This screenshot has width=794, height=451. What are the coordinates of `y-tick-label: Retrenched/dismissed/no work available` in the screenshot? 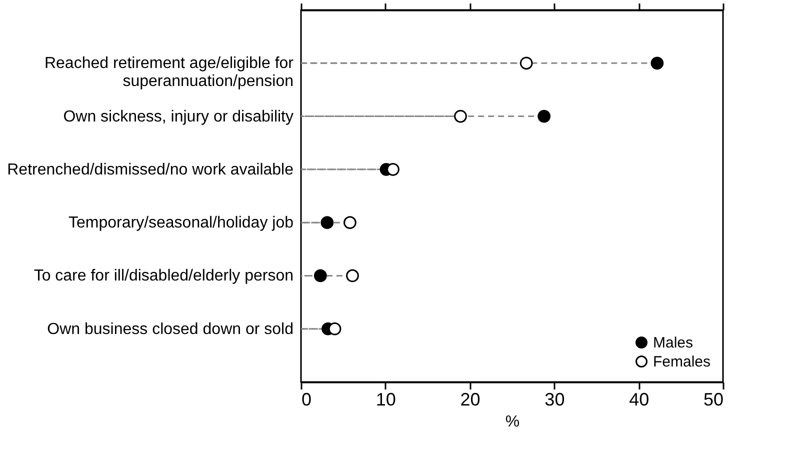 It's located at (150, 169).